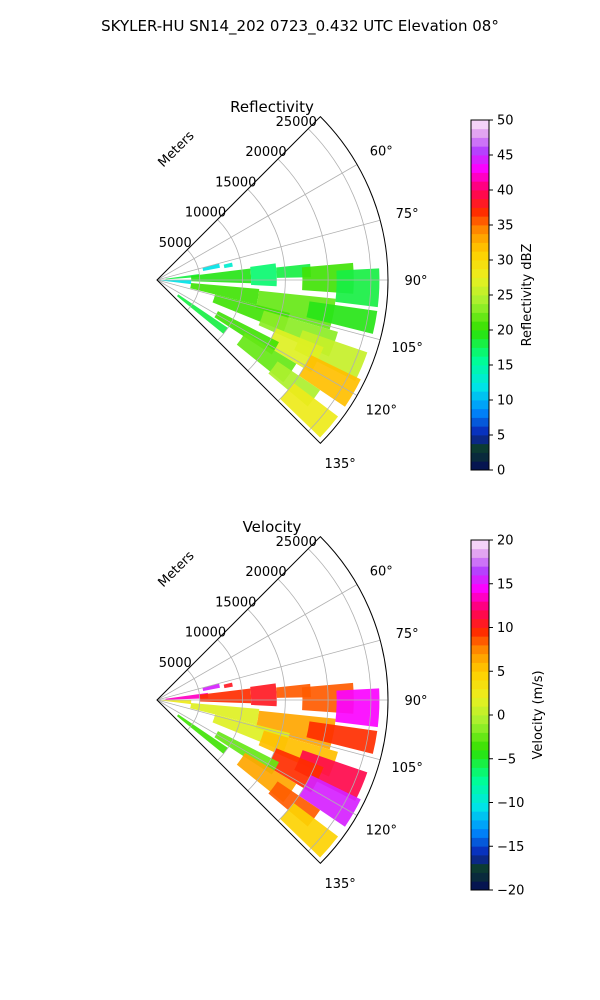 This screenshot has height=1000, width=600. What do you see at coordinates (381, 411) in the screenshot?
I see `angle-tick-label: 120°` at bounding box center [381, 411].